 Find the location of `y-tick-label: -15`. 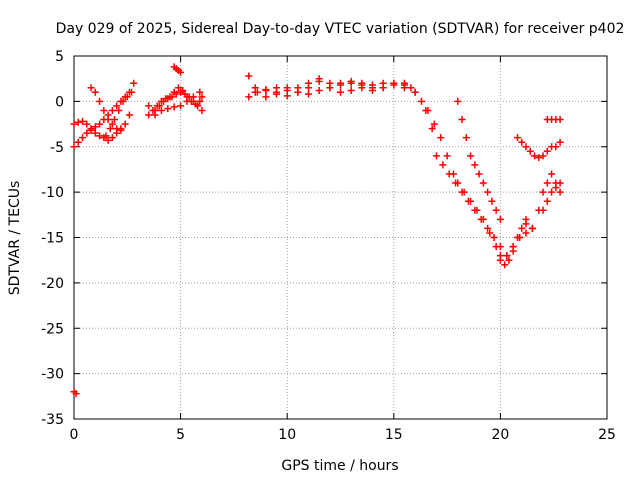

y-tick-label: -15 is located at coordinates (52, 239).